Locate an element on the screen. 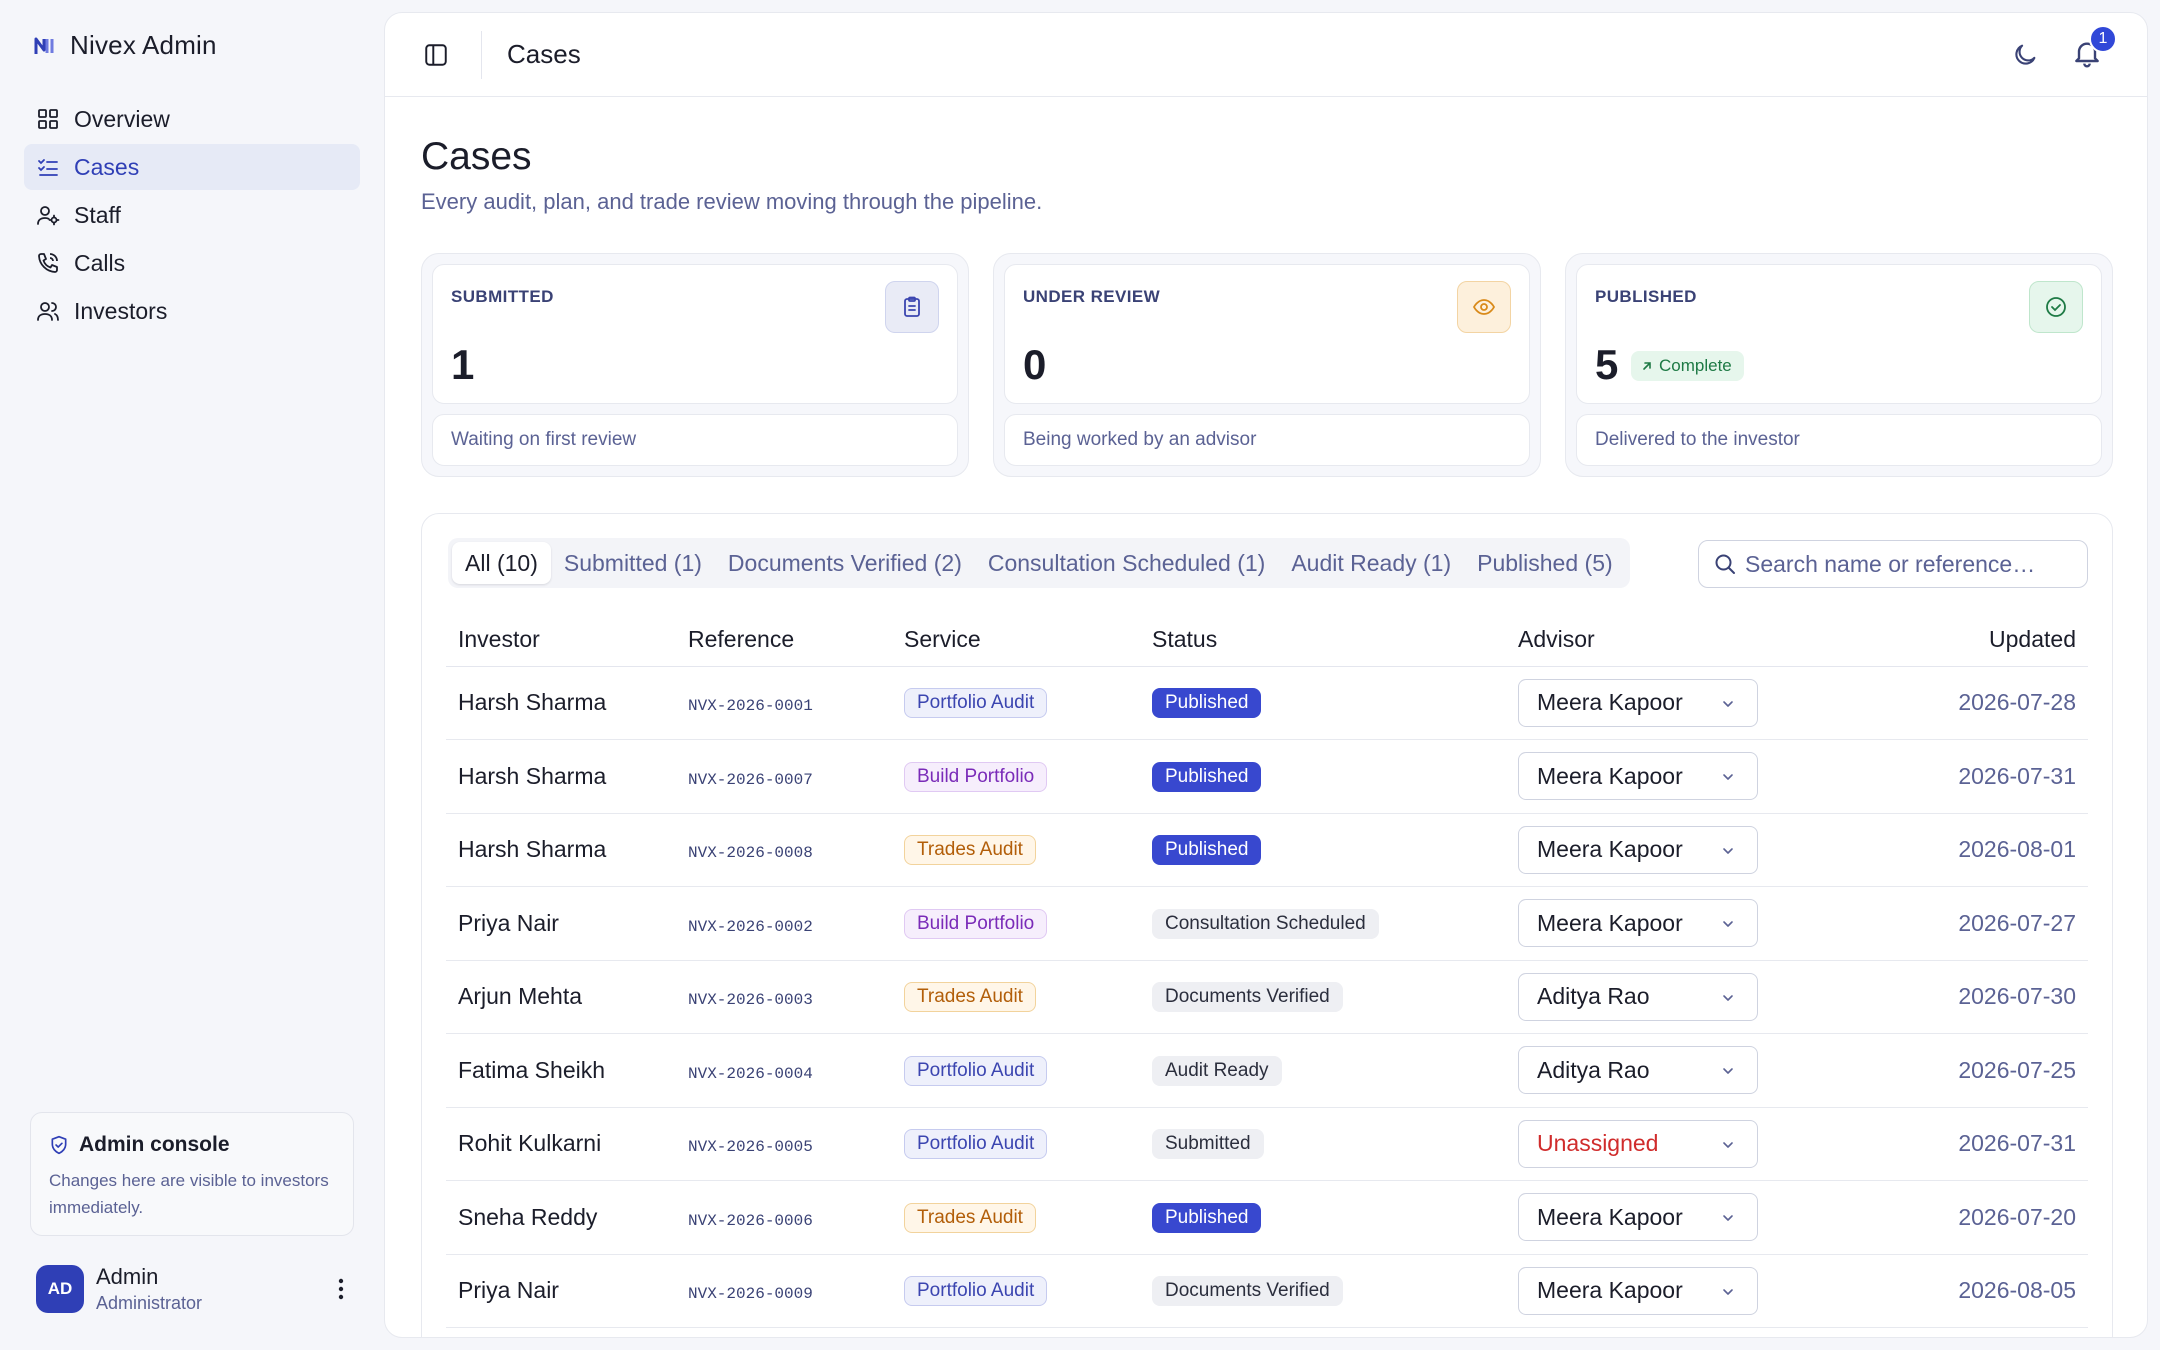  advisor-select: Unassigned is located at coordinates (1638, 1143).